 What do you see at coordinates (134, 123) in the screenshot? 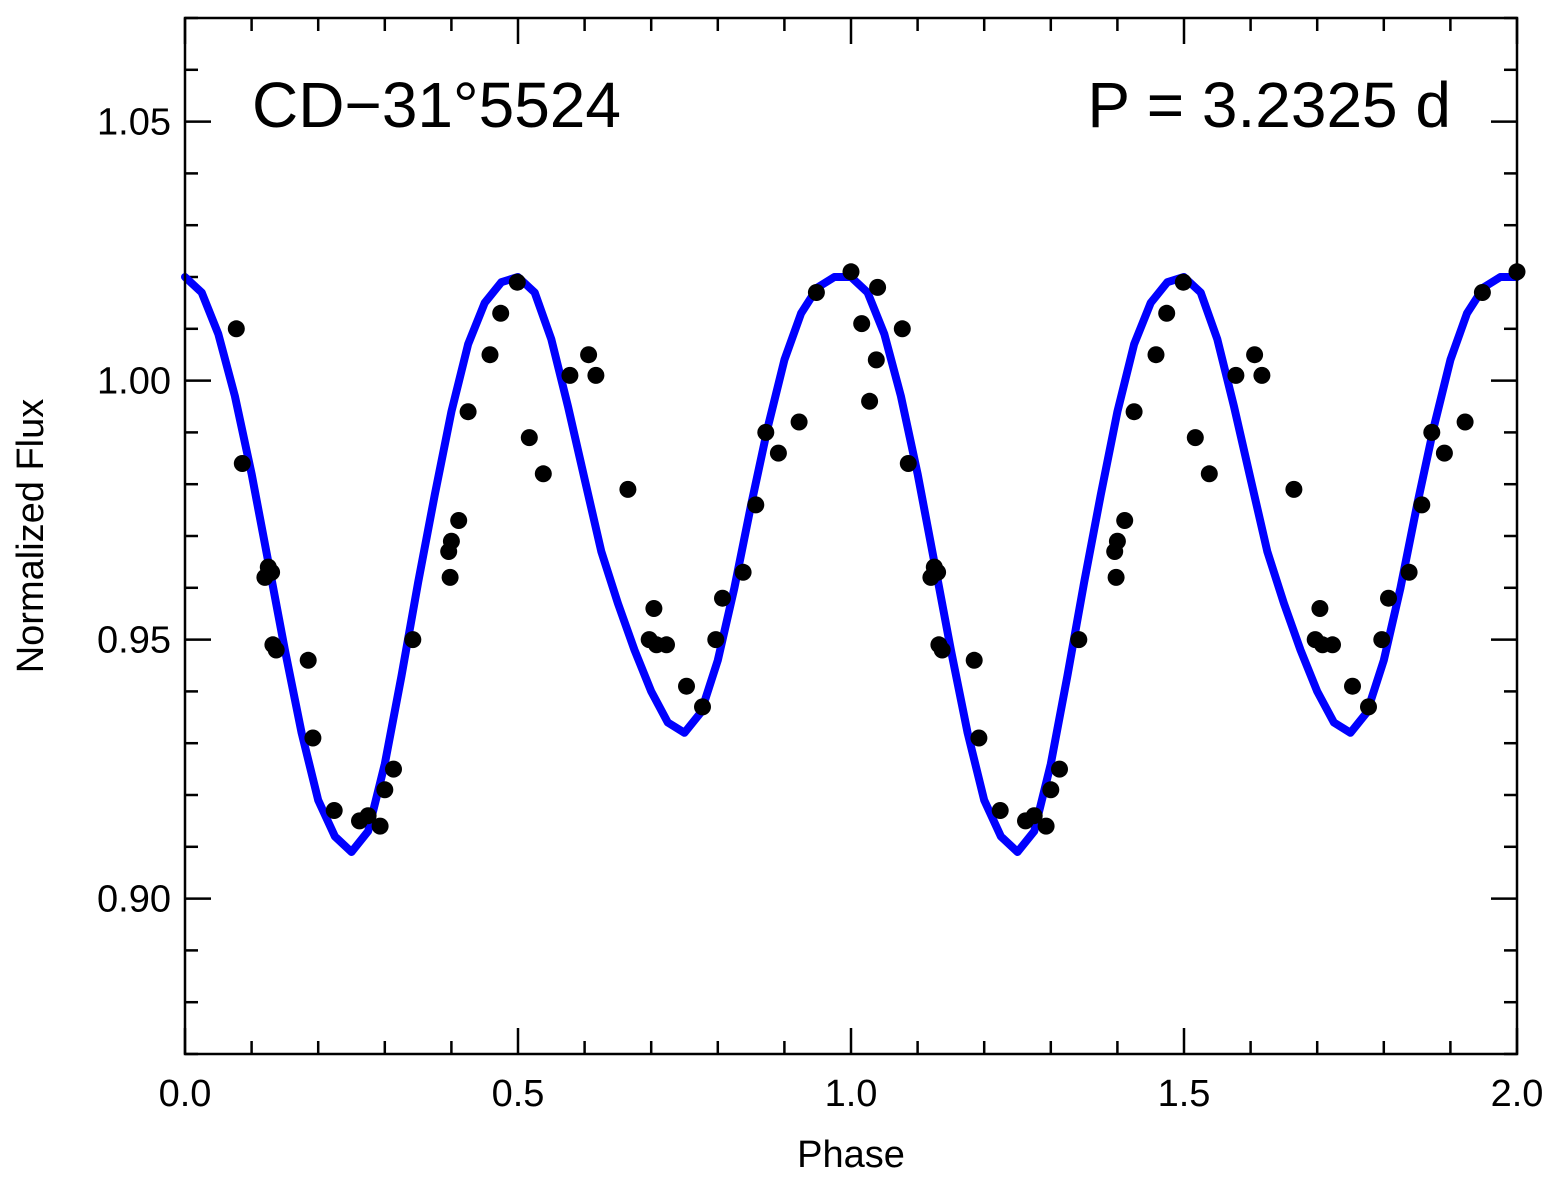
I see `y-tick-label: 1.05` at bounding box center [134, 123].